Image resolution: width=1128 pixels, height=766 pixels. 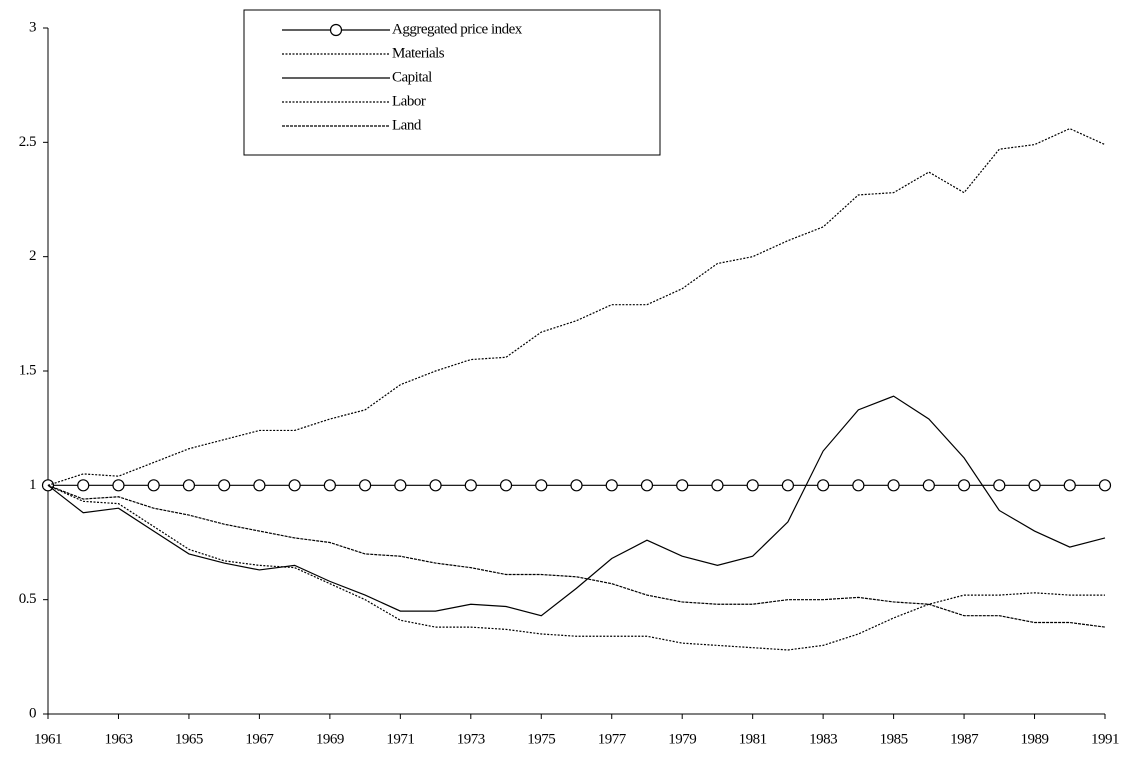 What do you see at coordinates (27, 599) in the screenshot?
I see `y-tick-label: 0.5` at bounding box center [27, 599].